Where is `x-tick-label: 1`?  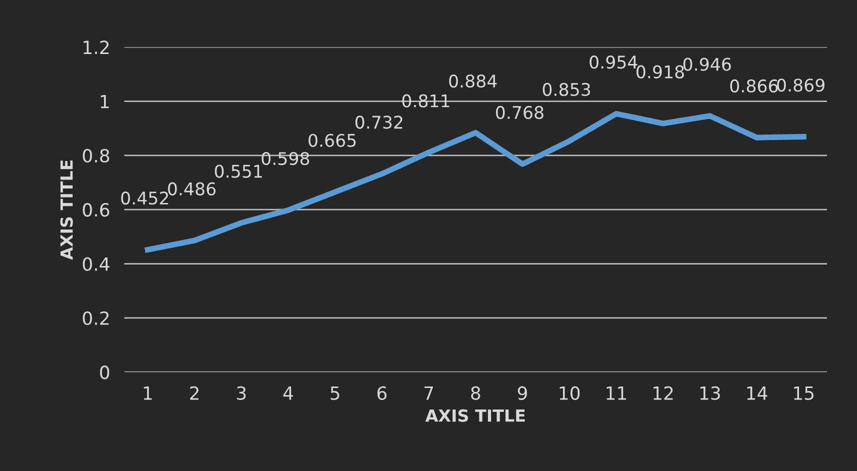 x-tick-label: 1 is located at coordinates (148, 393).